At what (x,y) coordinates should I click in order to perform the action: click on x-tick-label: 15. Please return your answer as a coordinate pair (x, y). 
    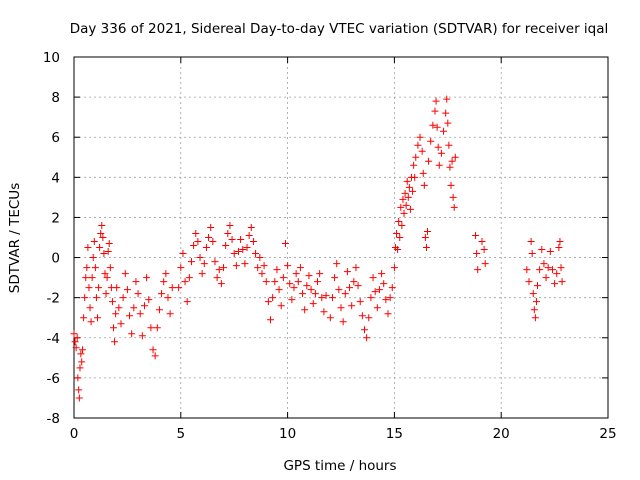
    Looking at the image, I should click on (394, 434).